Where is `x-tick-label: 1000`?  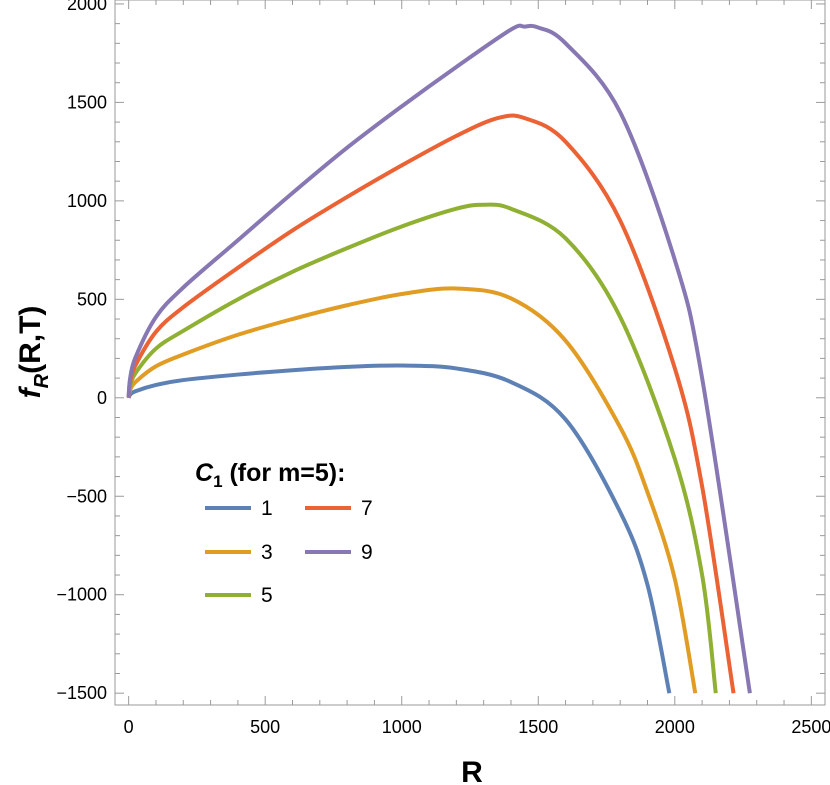
x-tick-label: 1000 is located at coordinates (402, 727).